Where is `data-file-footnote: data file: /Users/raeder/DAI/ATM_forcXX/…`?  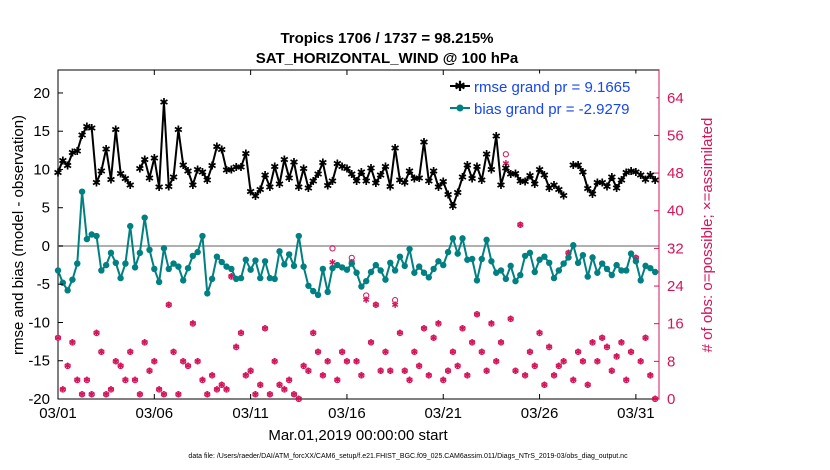
data-file-footnote: data file: /Users/raeder/DAI/ATM_forcXX/… is located at coordinates (408, 456).